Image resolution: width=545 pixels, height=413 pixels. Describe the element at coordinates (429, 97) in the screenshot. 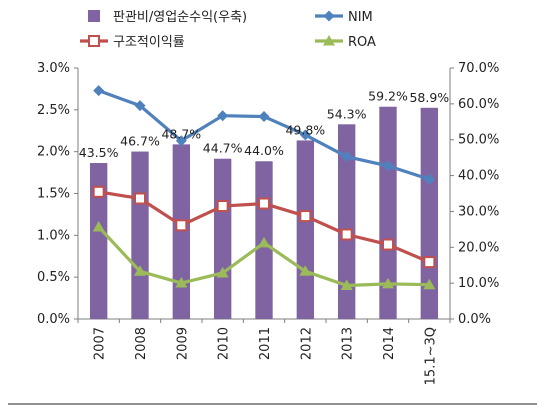

I see `bar-data-label: 58.9%` at that location.